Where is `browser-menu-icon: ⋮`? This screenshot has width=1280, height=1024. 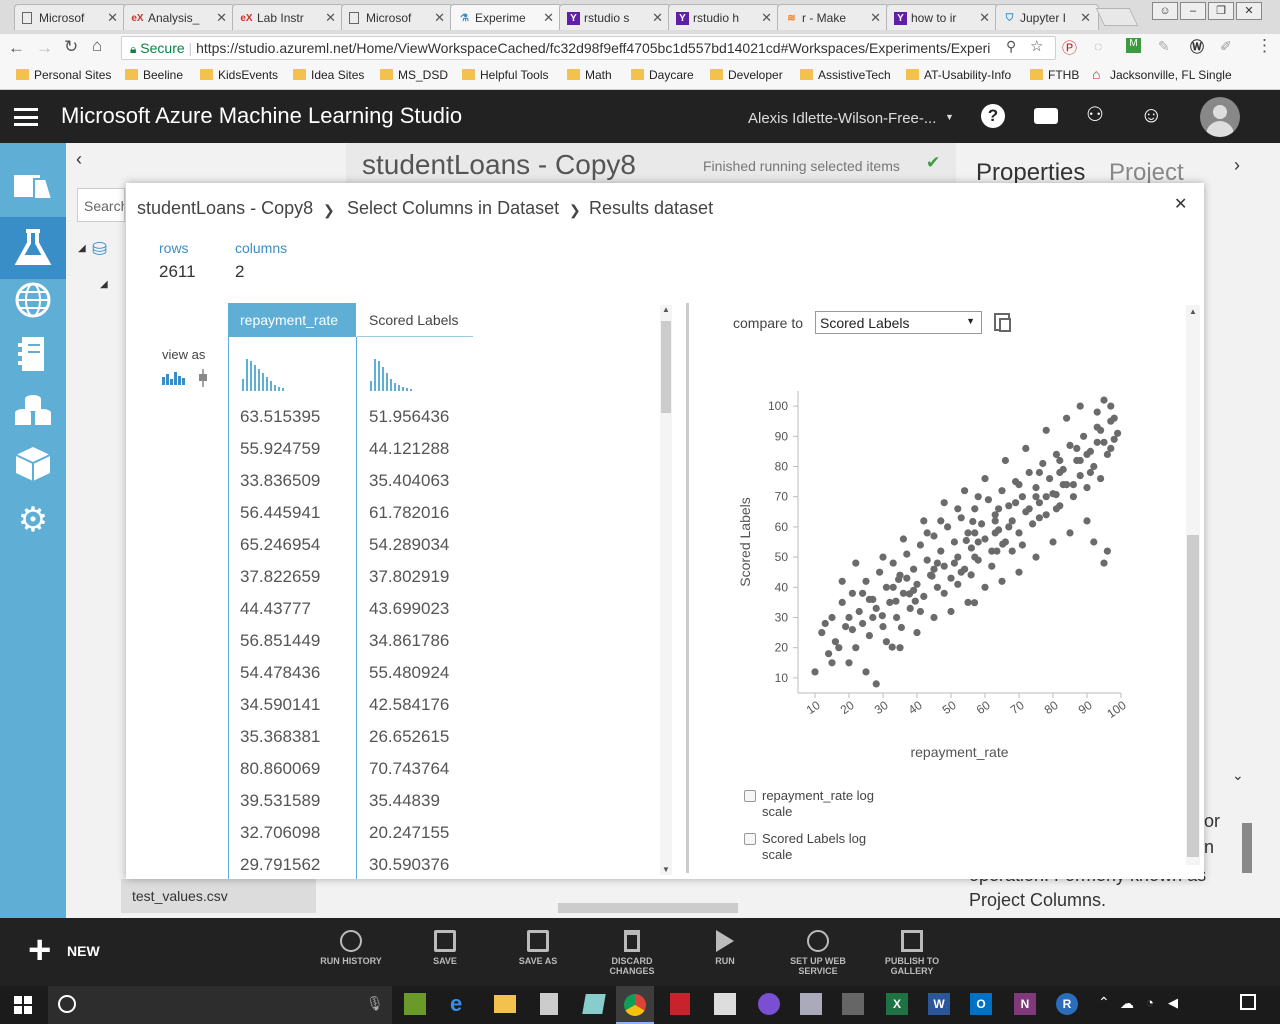
browser-menu-icon: ⋮ is located at coordinates (1264, 45).